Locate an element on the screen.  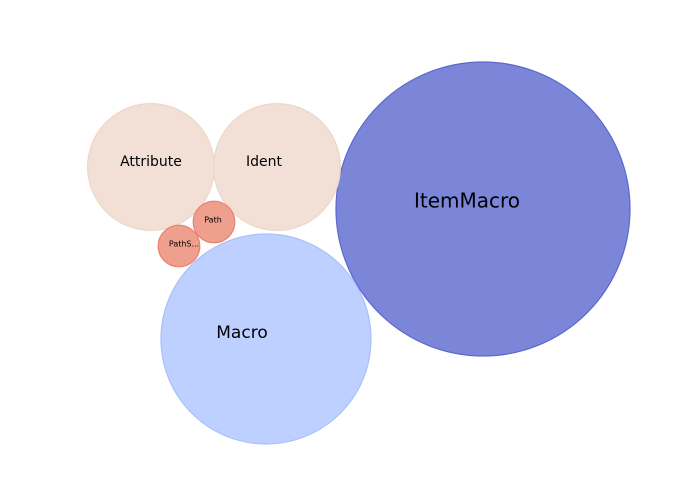
bubble-label-ident: Ident is located at coordinates (264, 162).